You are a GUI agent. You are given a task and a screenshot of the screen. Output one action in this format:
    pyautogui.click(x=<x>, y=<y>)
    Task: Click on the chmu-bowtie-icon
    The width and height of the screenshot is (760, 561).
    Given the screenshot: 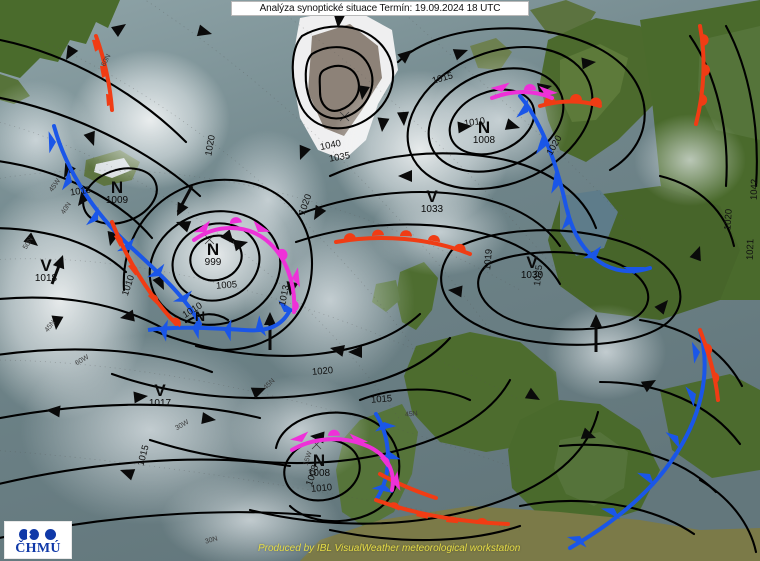 What is the action you would take?
    pyautogui.click(x=29, y=534)
    